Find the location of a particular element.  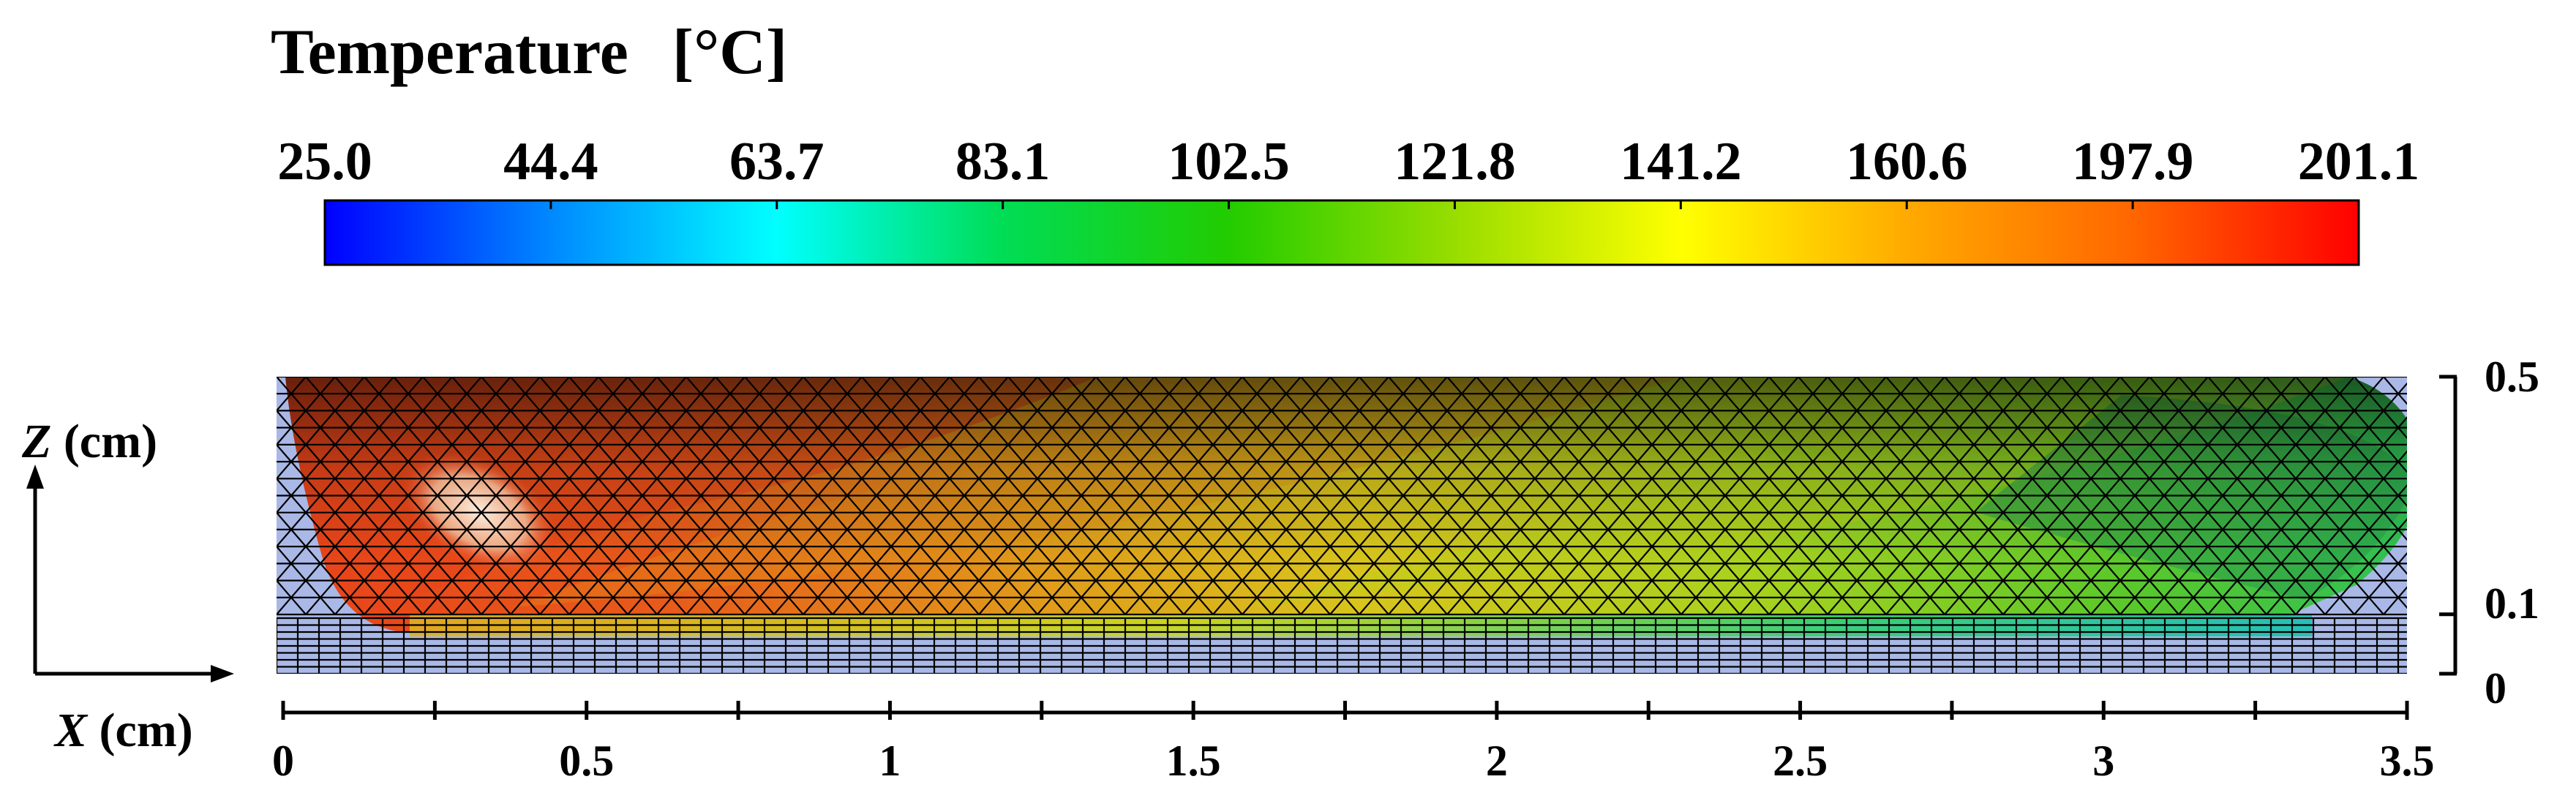

z-tick-label: 0.5 is located at coordinates (2512, 377).